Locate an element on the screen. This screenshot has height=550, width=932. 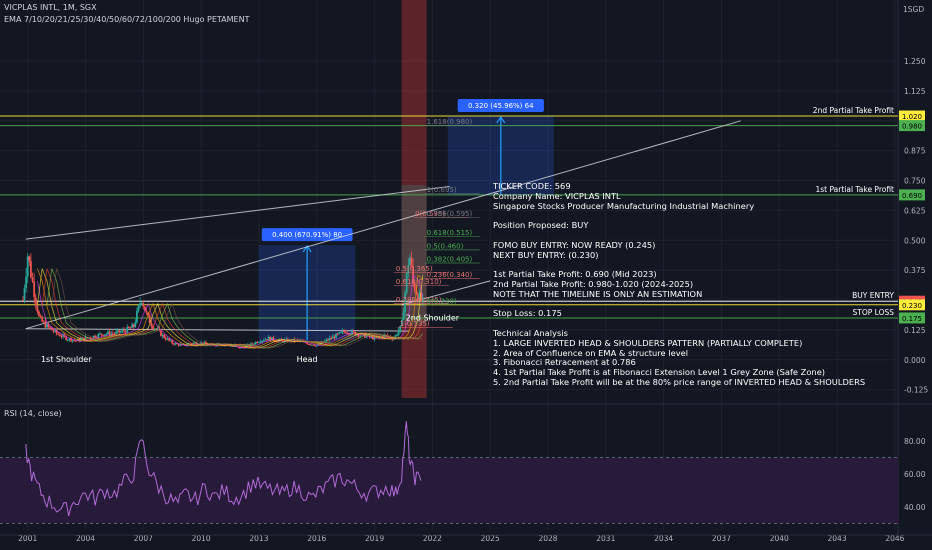
y-tick-label: 0.000 is located at coordinates (915, 360).